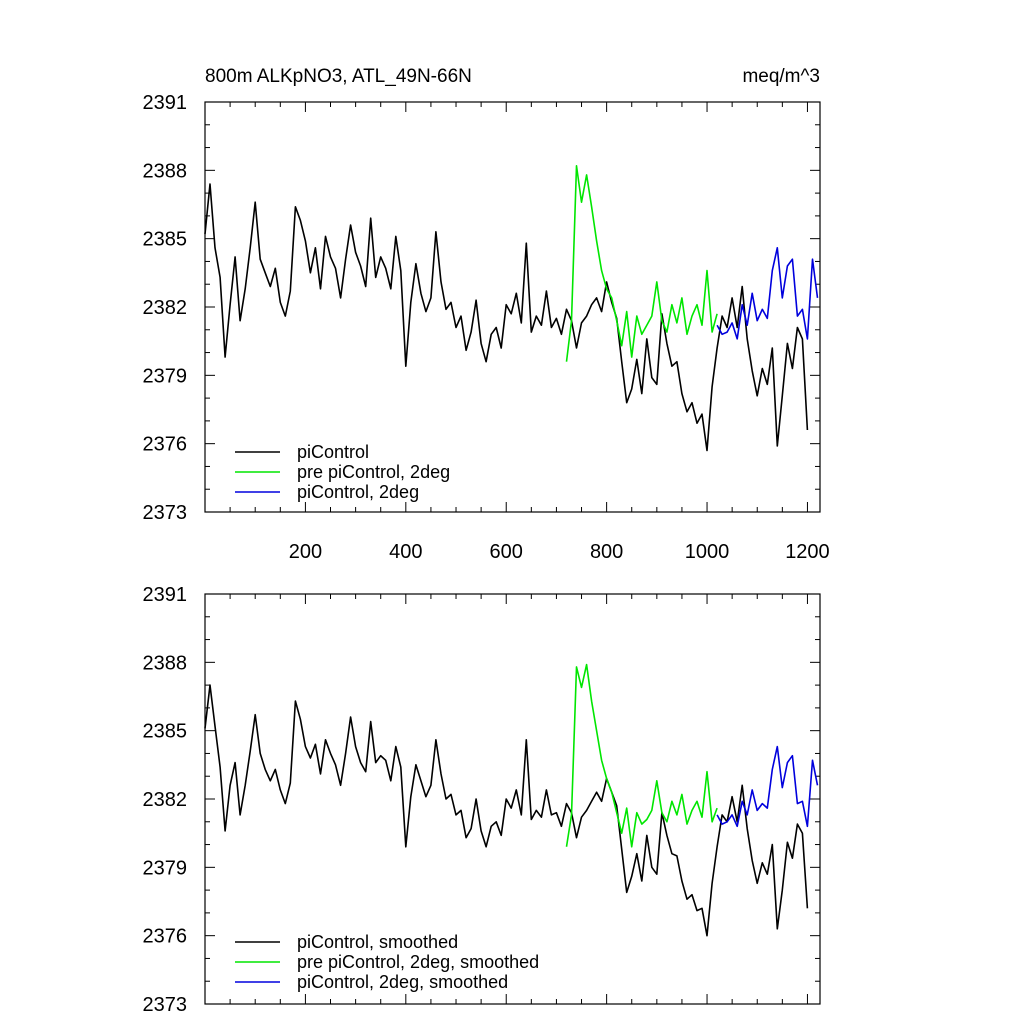 The width and height of the screenshot is (1024, 1024). I want to click on legend-label: pre piControl, 2deg, so click(373, 472).